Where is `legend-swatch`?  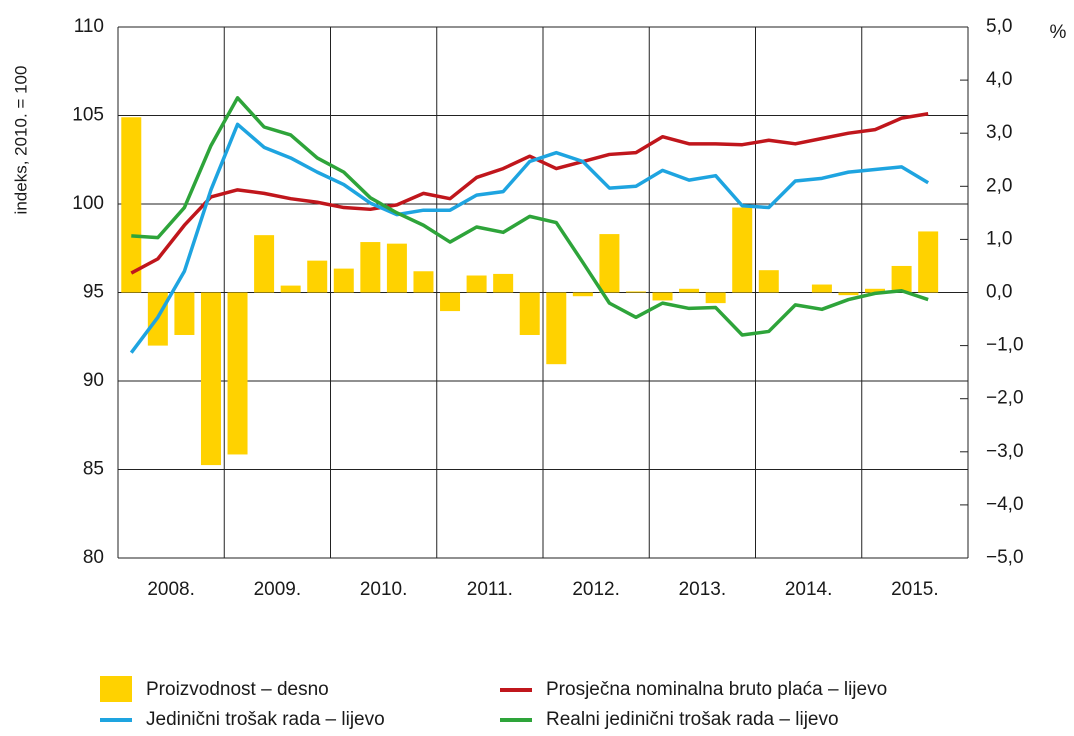 legend-swatch is located at coordinates (116, 689).